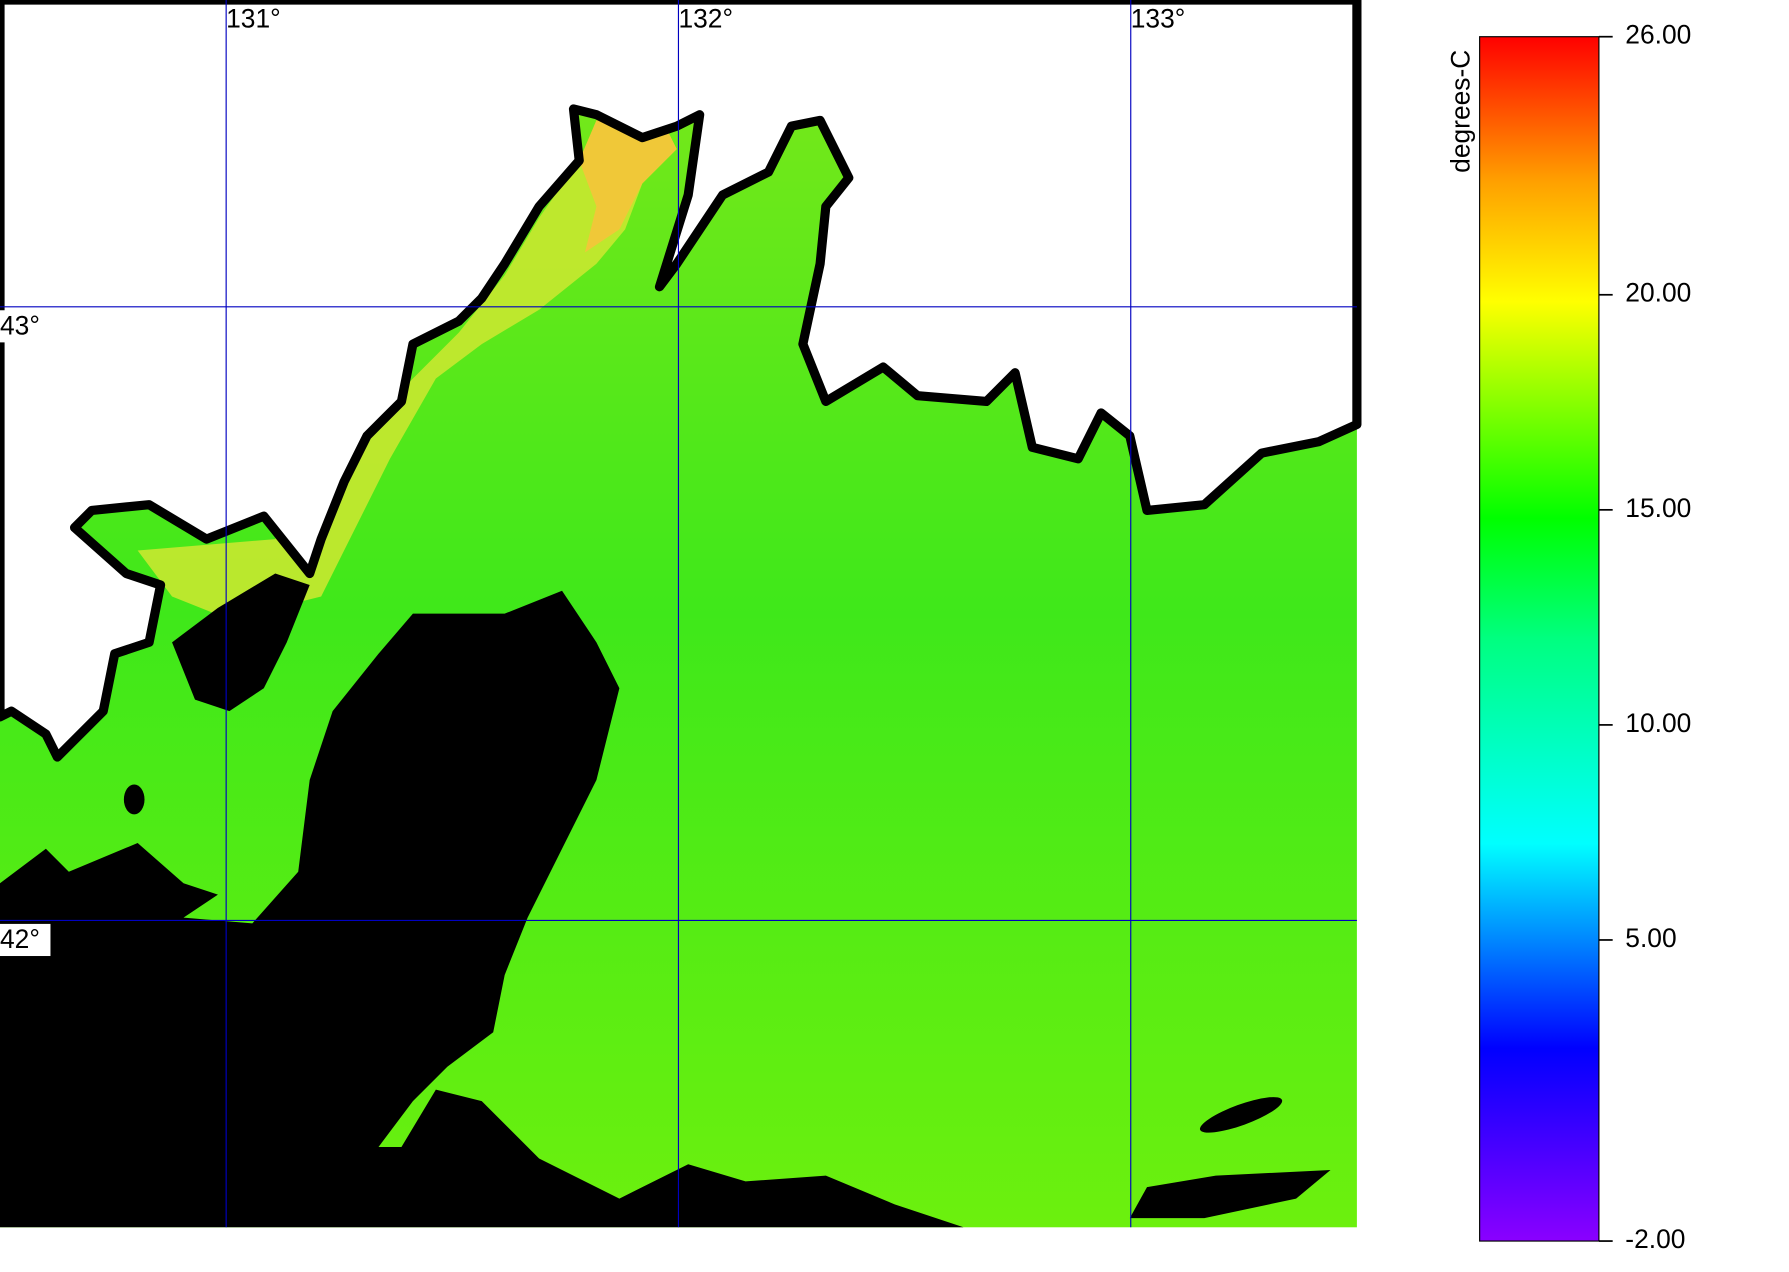 This screenshot has height=1272, width=1789. I want to click on lat-label: 43°, so click(20, 325).